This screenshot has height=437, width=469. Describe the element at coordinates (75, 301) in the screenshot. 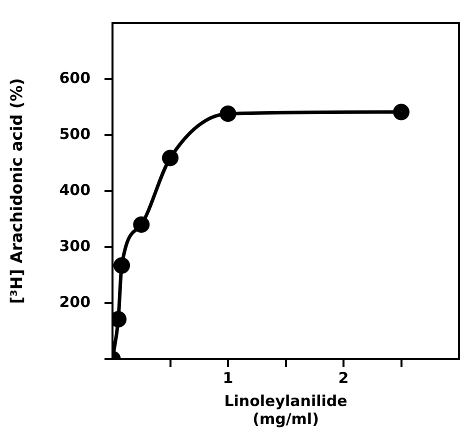

I see `y-tick-label: 200` at that location.